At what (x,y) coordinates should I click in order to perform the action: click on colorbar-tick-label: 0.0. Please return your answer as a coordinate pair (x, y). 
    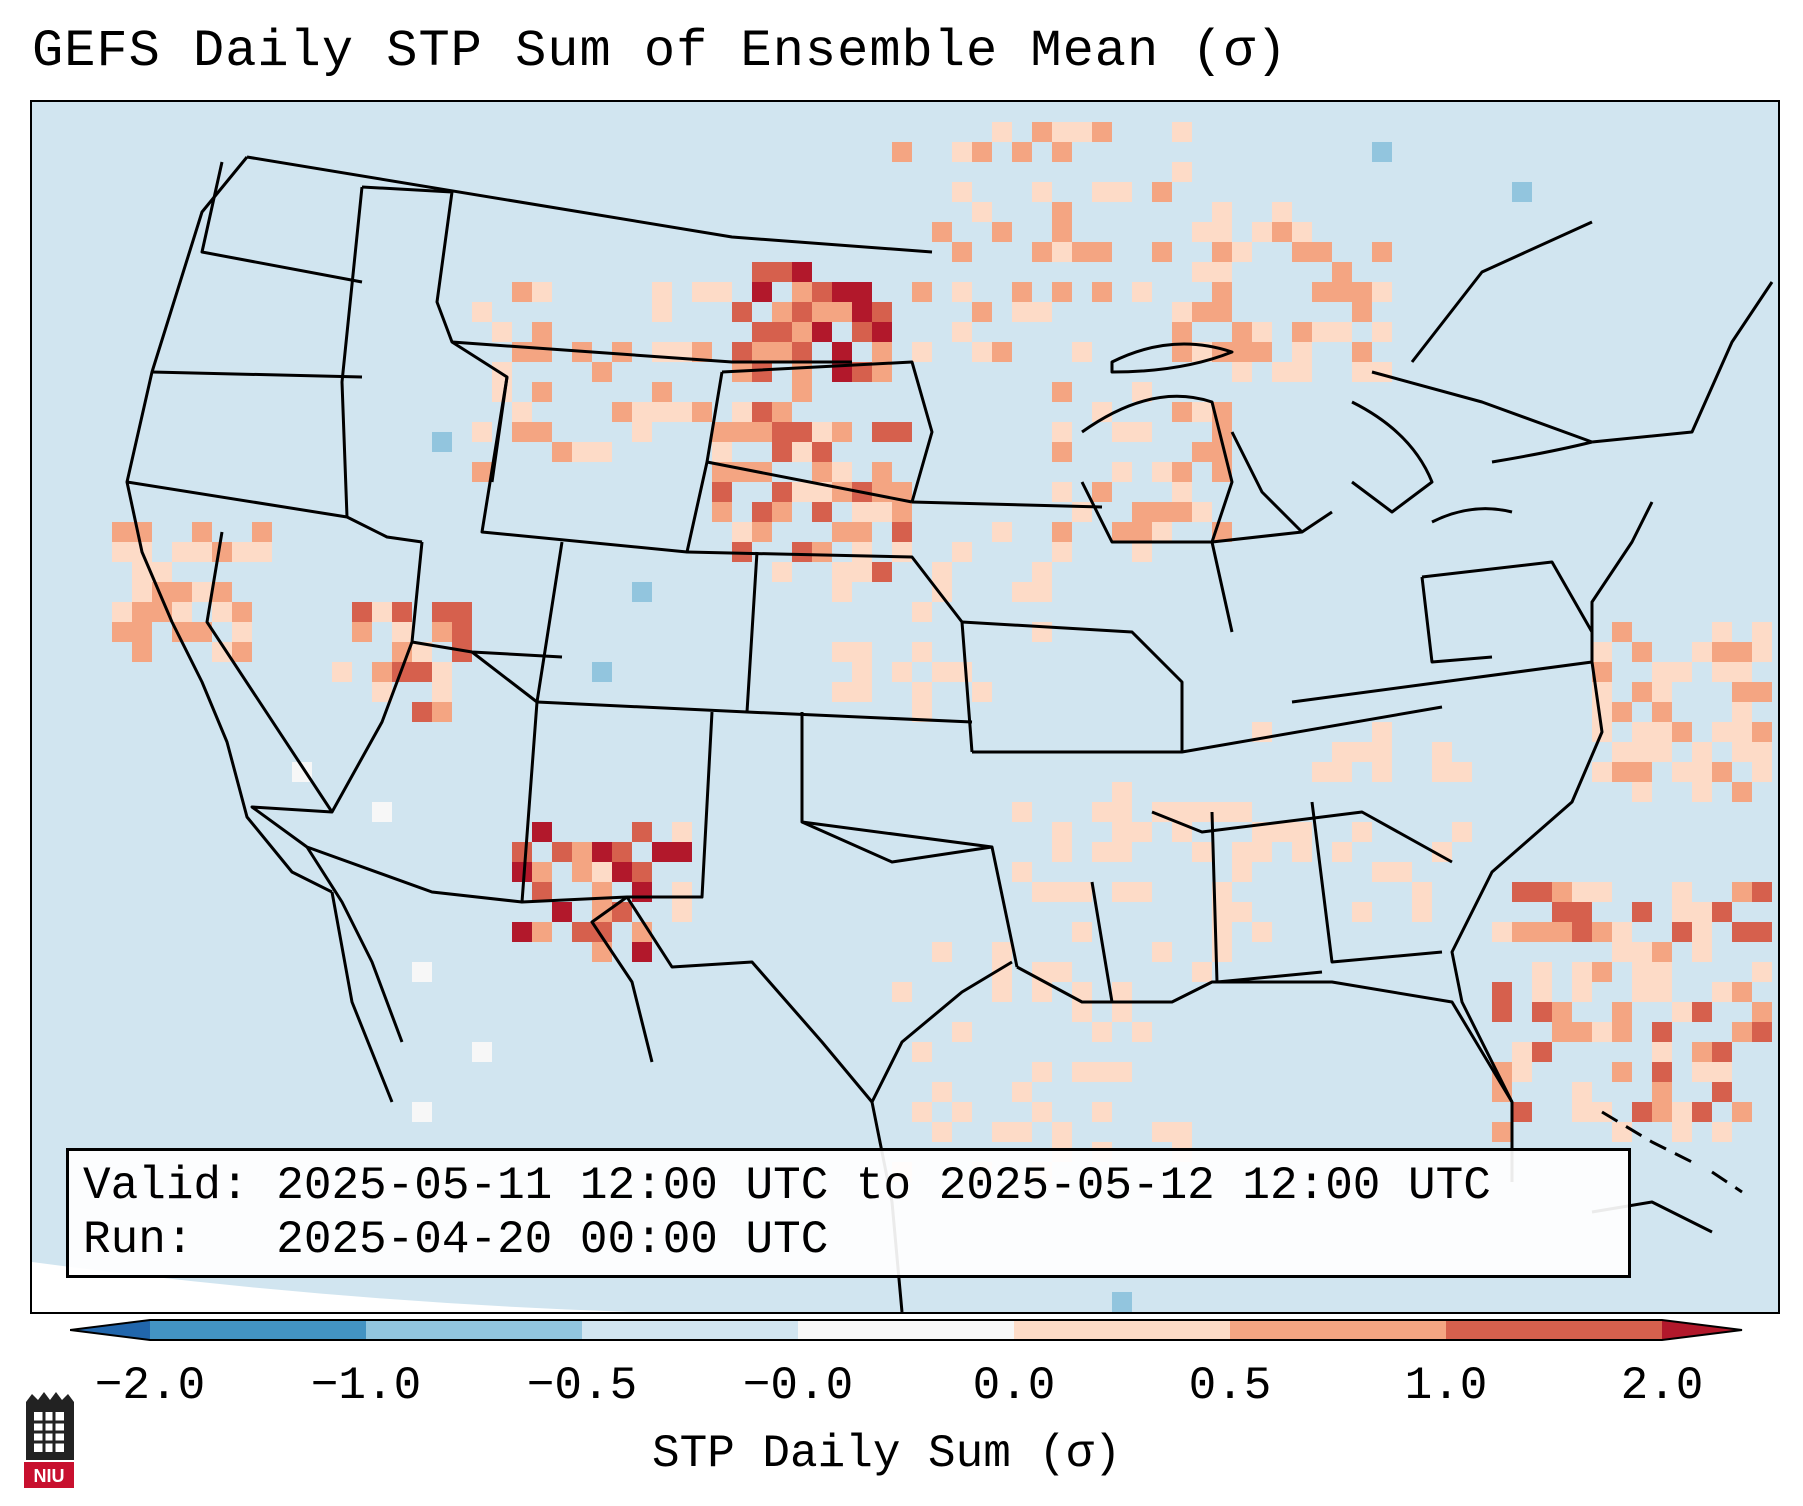
    Looking at the image, I should click on (1014, 1386).